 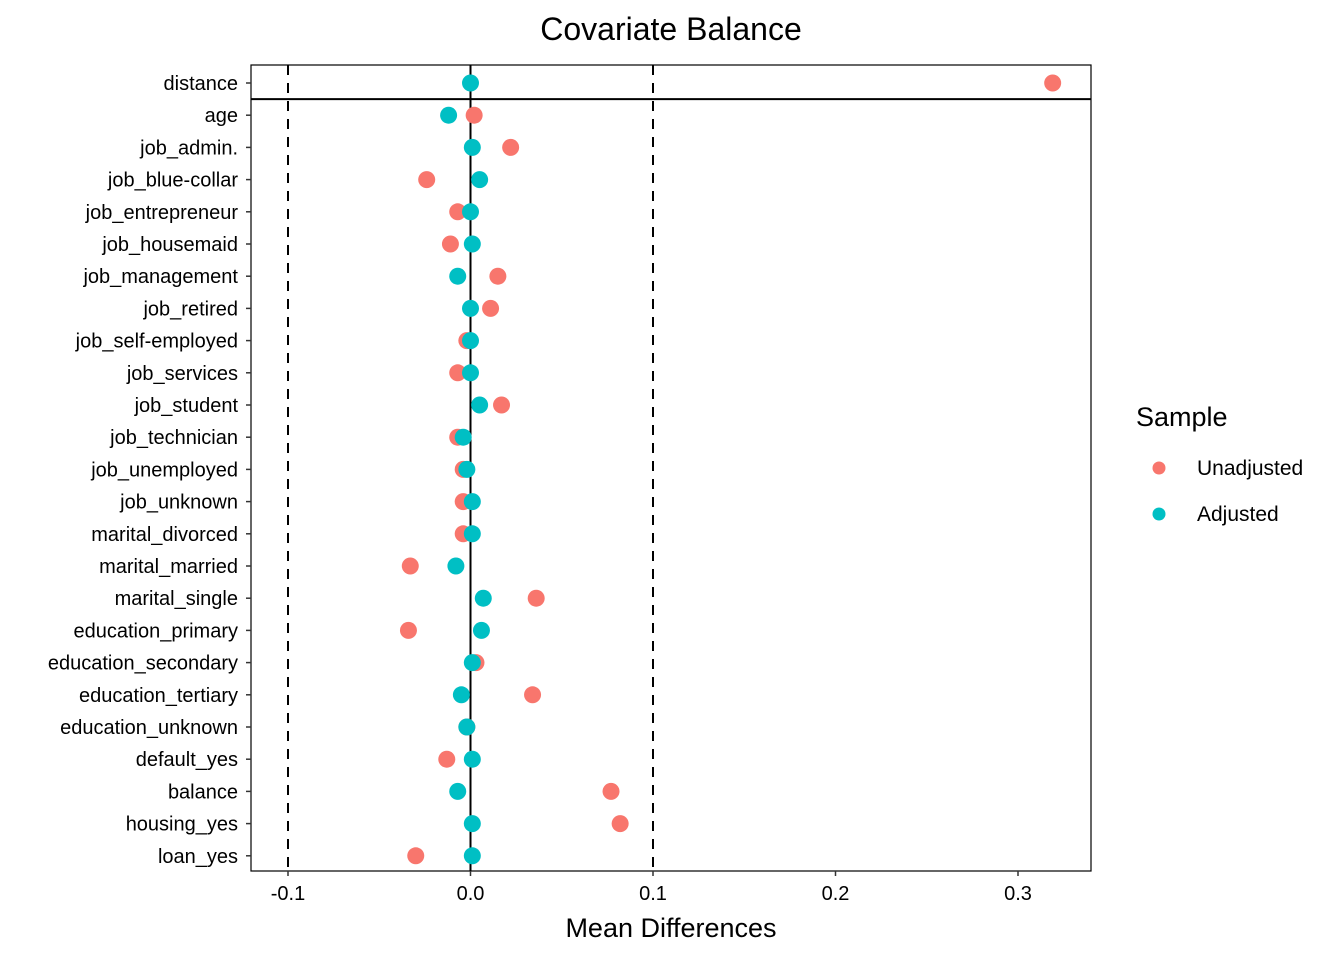 What do you see at coordinates (162, 213) in the screenshot?
I see `y-tick-label: job_entrepreneur` at bounding box center [162, 213].